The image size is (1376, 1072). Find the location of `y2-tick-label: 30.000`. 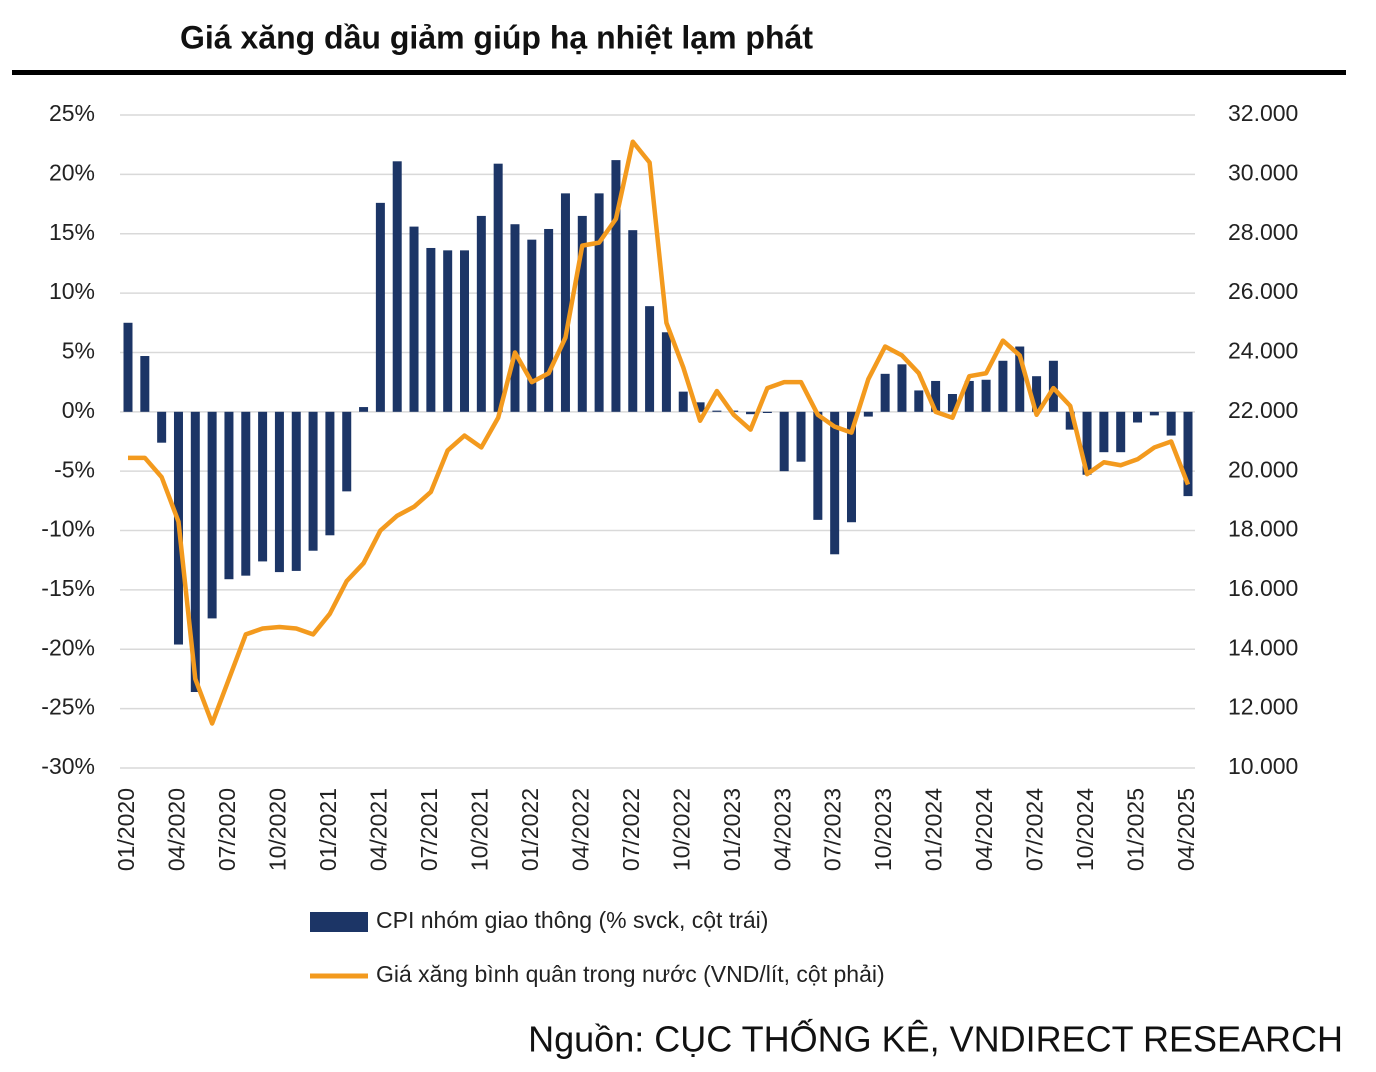

y2-tick-label: 30.000 is located at coordinates (1263, 172).